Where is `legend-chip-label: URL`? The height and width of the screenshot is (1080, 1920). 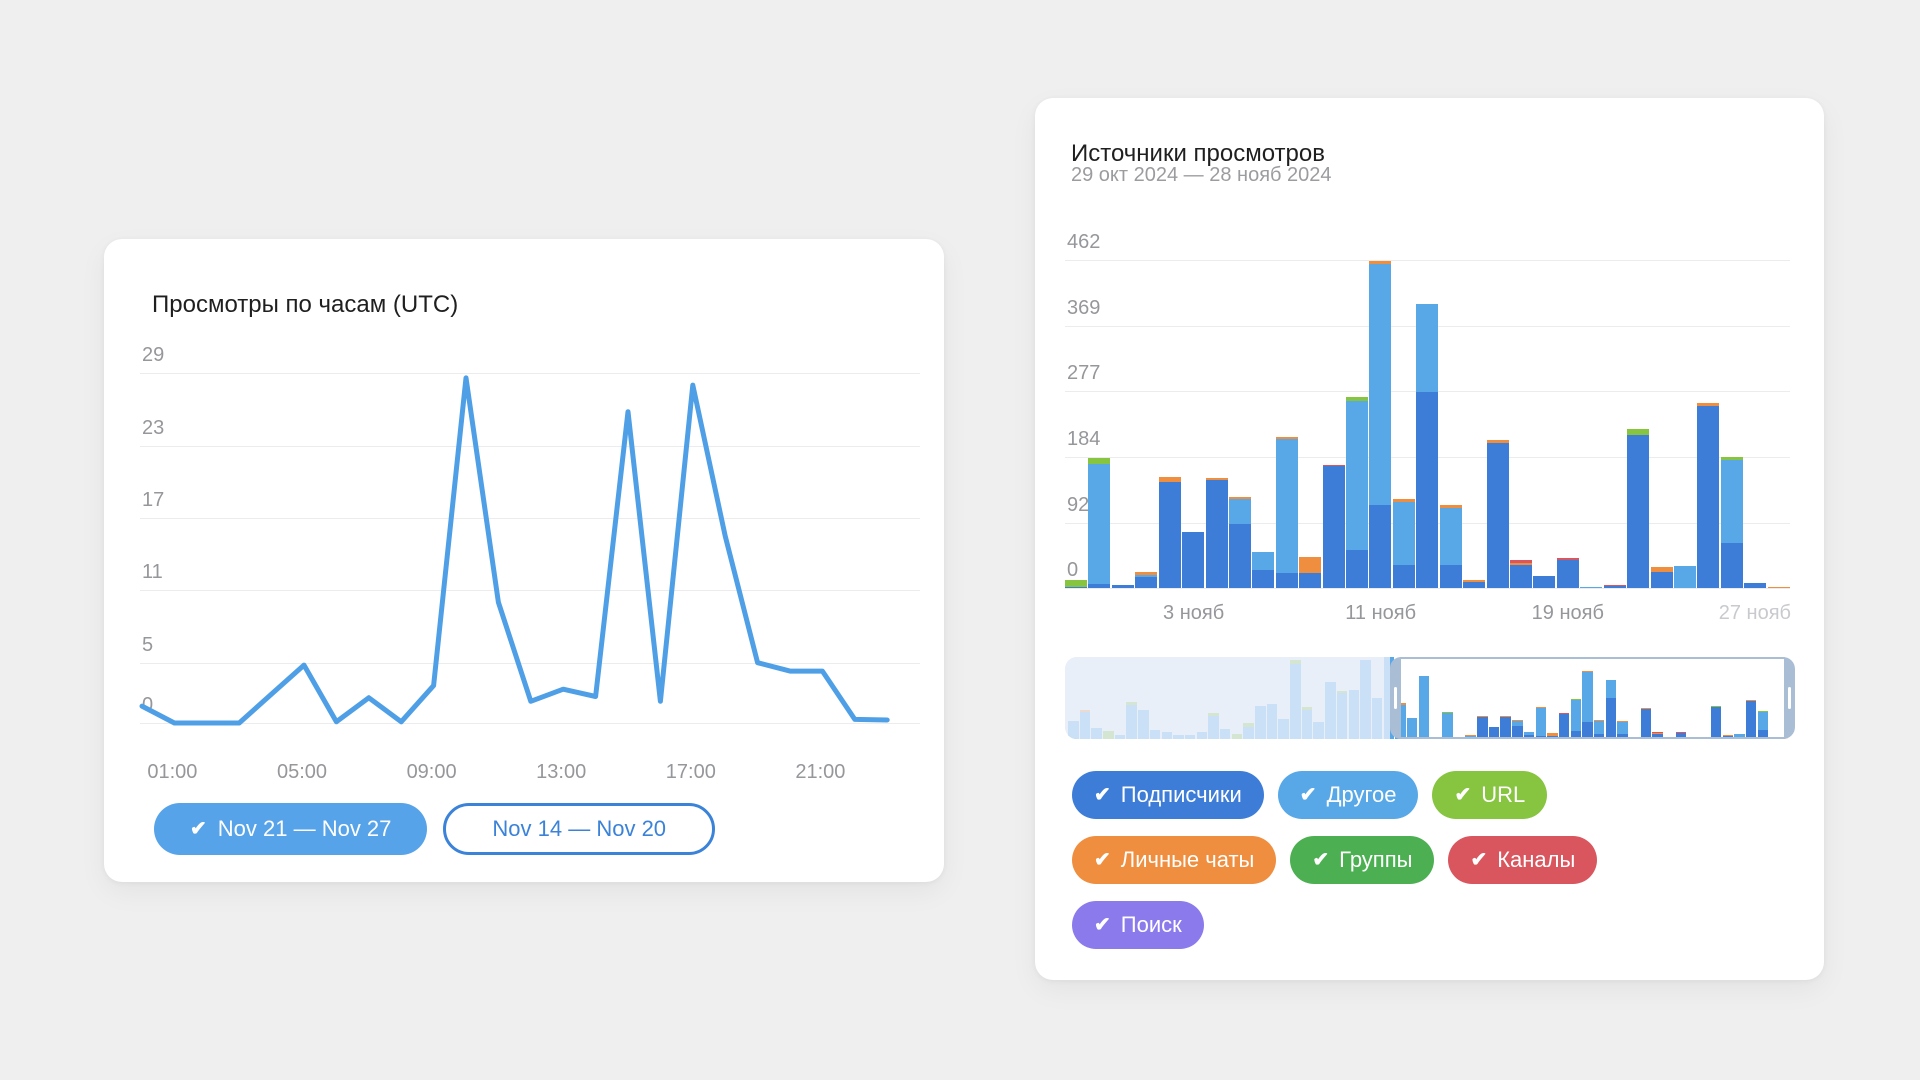 legend-chip-label: URL is located at coordinates (1503, 794).